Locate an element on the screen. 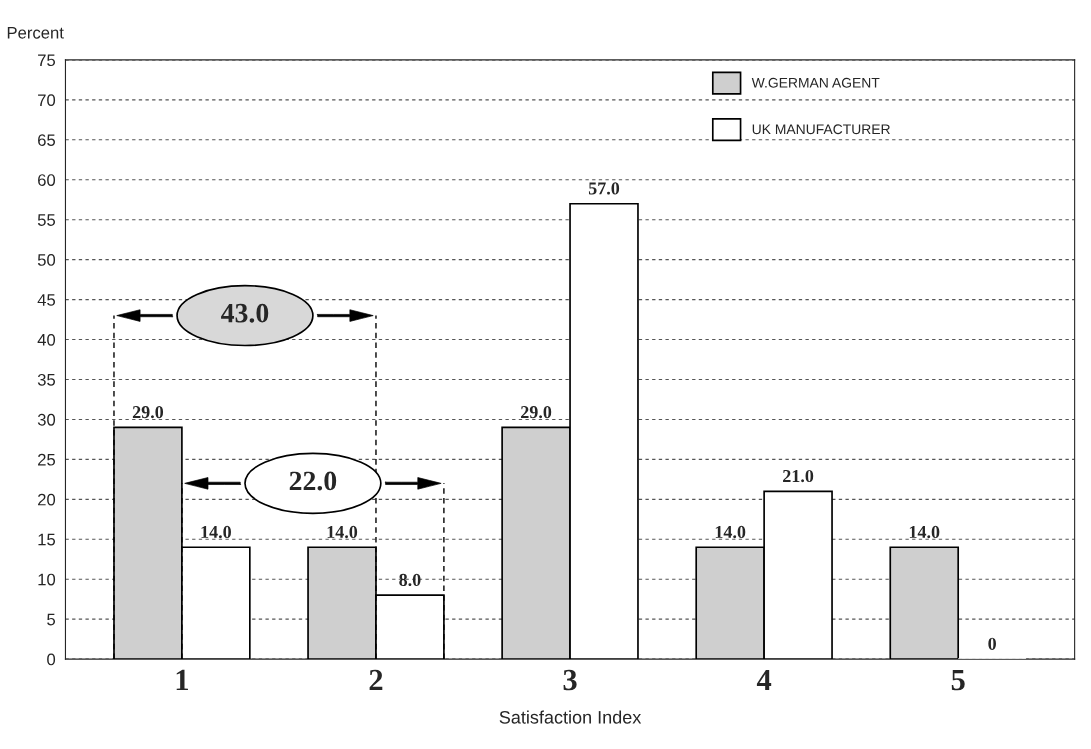 The image size is (1091, 749). y-tick-label: 0 is located at coordinates (51, 659).